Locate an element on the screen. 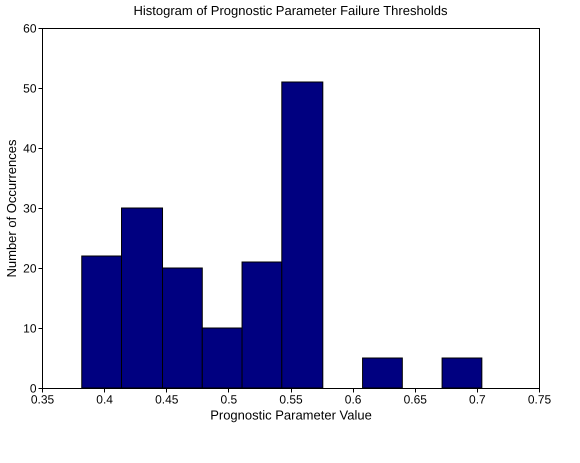 The width and height of the screenshot is (580, 463). y-tick-label: 50 is located at coordinates (30, 89).